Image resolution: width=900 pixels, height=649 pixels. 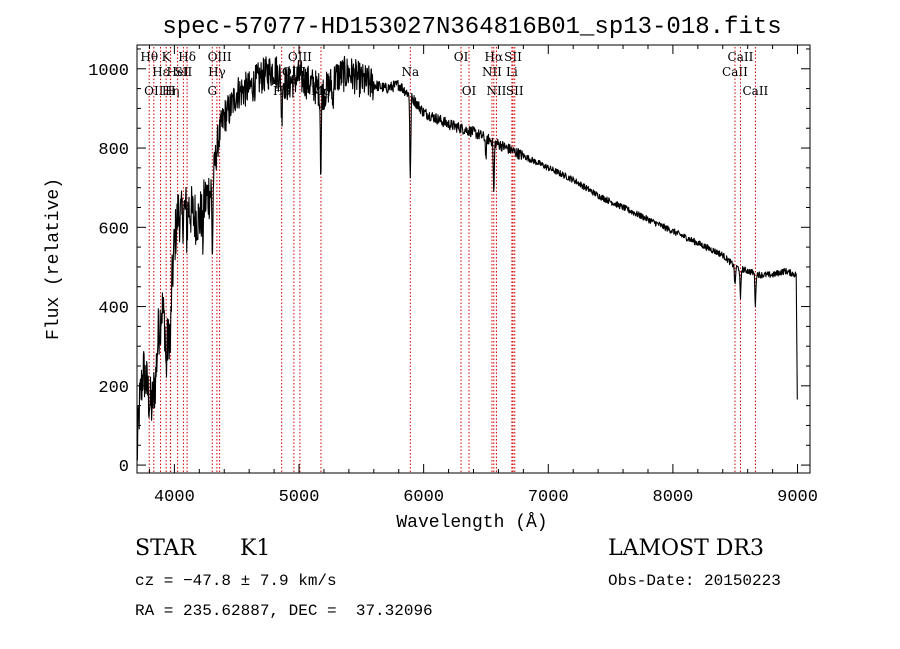 What do you see at coordinates (113, 309) in the screenshot?
I see `y-tick-label: 400` at bounding box center [113, 309].